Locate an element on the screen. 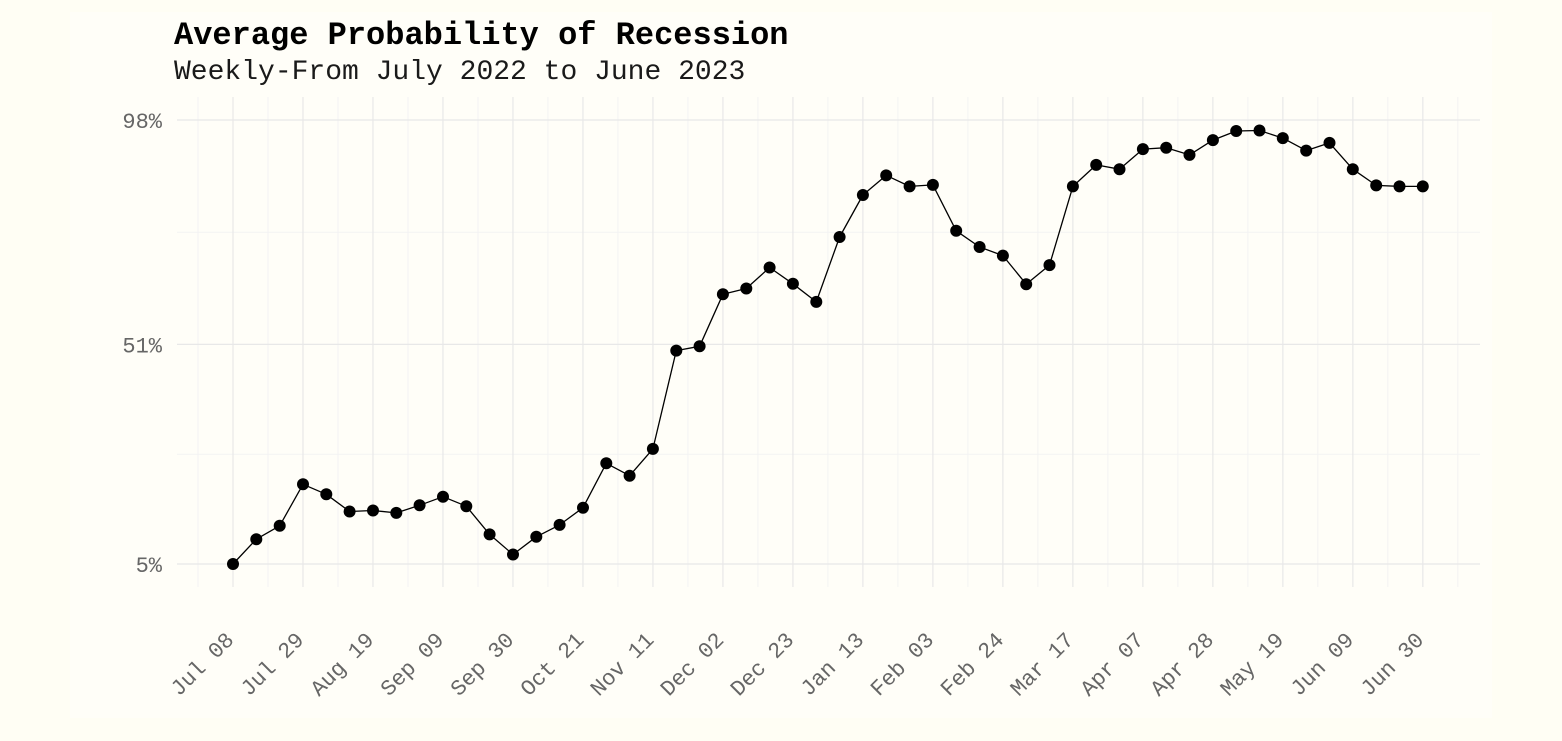 The height and width of the screenshot is (741, 1562). y-tick-label: 98% is located at coordinates (142, 122).